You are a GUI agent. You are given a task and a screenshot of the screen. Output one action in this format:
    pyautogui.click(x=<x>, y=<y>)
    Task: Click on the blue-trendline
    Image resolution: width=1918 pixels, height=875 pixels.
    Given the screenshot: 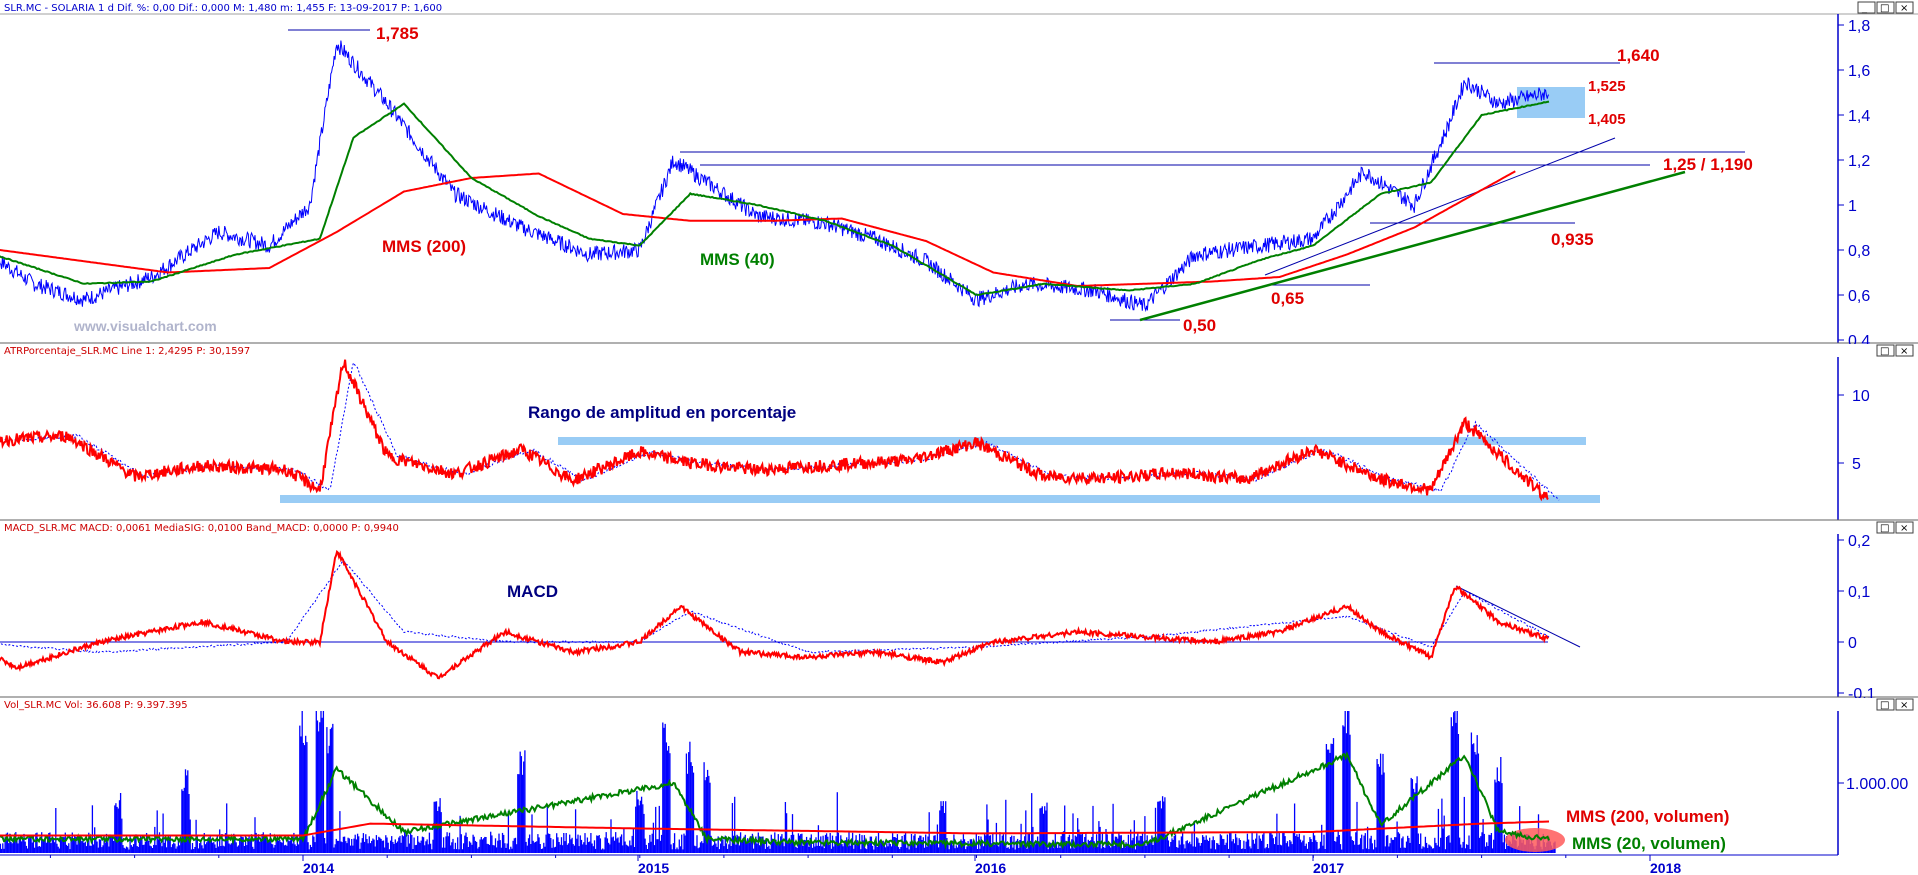 What is the action you would take?
    pyautogui.click(x=1440, y=206)
    